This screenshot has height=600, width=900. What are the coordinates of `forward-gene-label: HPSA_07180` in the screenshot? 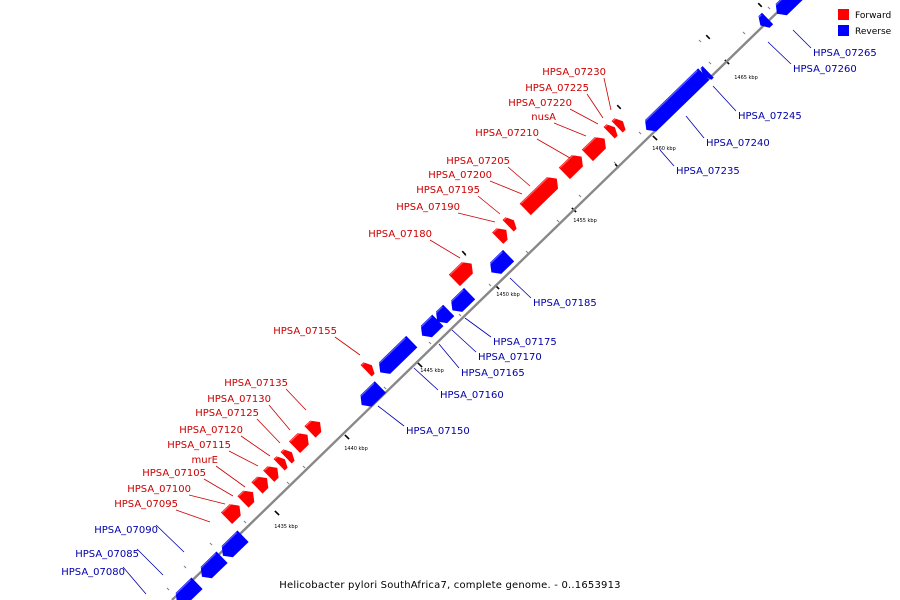 It's located at (400, 234).